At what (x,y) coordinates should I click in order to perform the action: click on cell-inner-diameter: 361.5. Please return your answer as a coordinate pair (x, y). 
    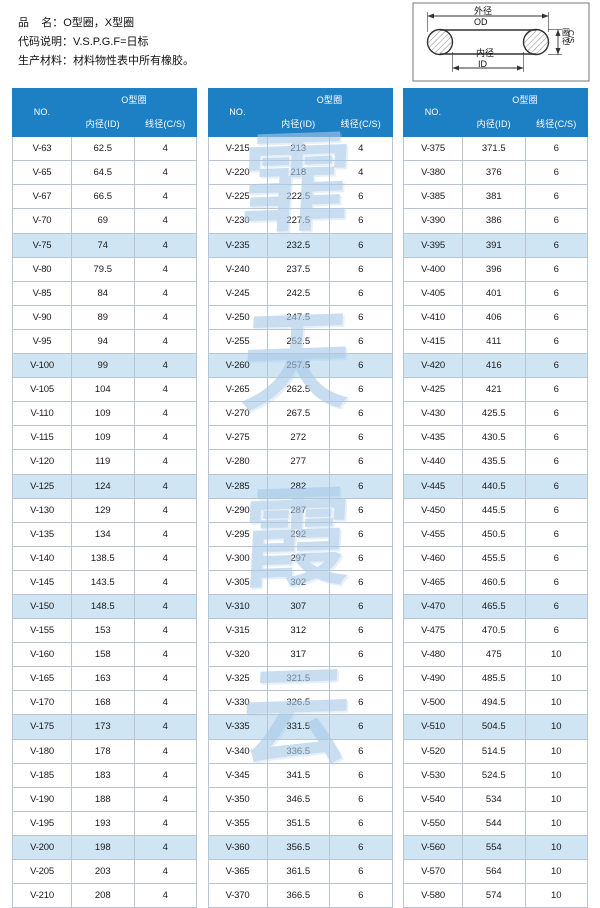
    Looking at the image, I should click on (298, 871).